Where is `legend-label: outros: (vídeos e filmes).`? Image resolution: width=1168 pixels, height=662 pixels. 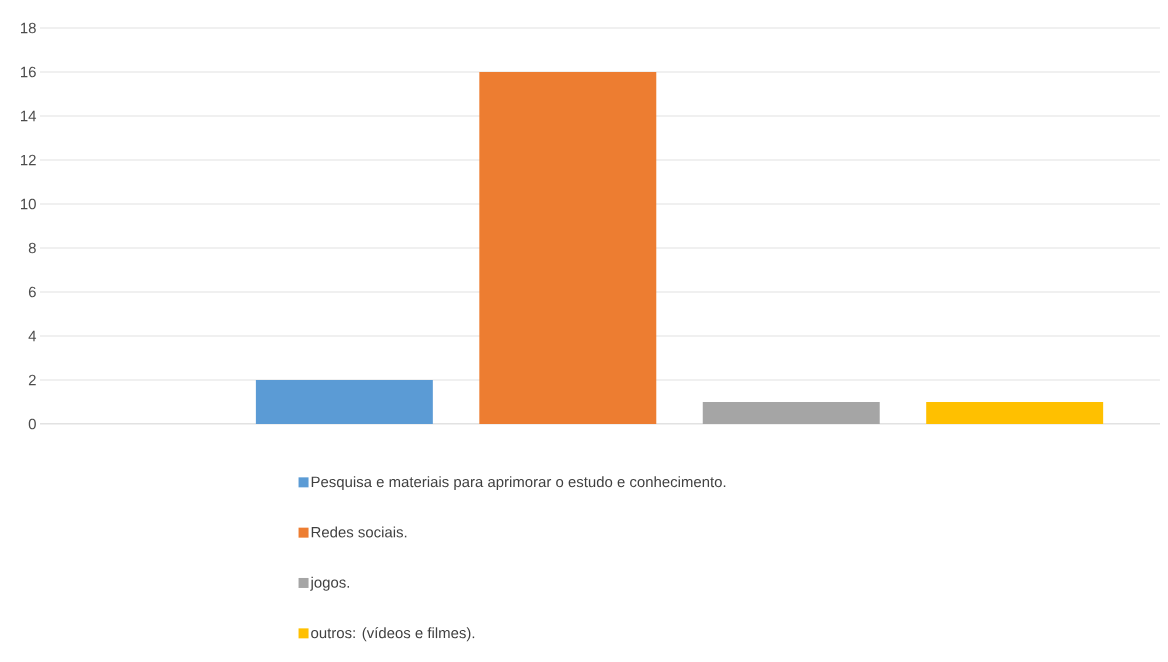 legend-label: outros: (vídeos e filmes). is located at coordinates (393, 634).